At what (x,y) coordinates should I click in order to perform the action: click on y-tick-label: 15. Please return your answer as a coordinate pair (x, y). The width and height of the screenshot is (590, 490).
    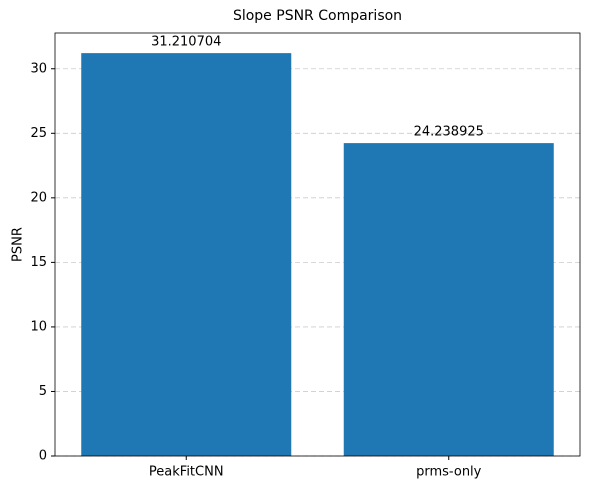
    Looking at the image, I should click on (38, 262).